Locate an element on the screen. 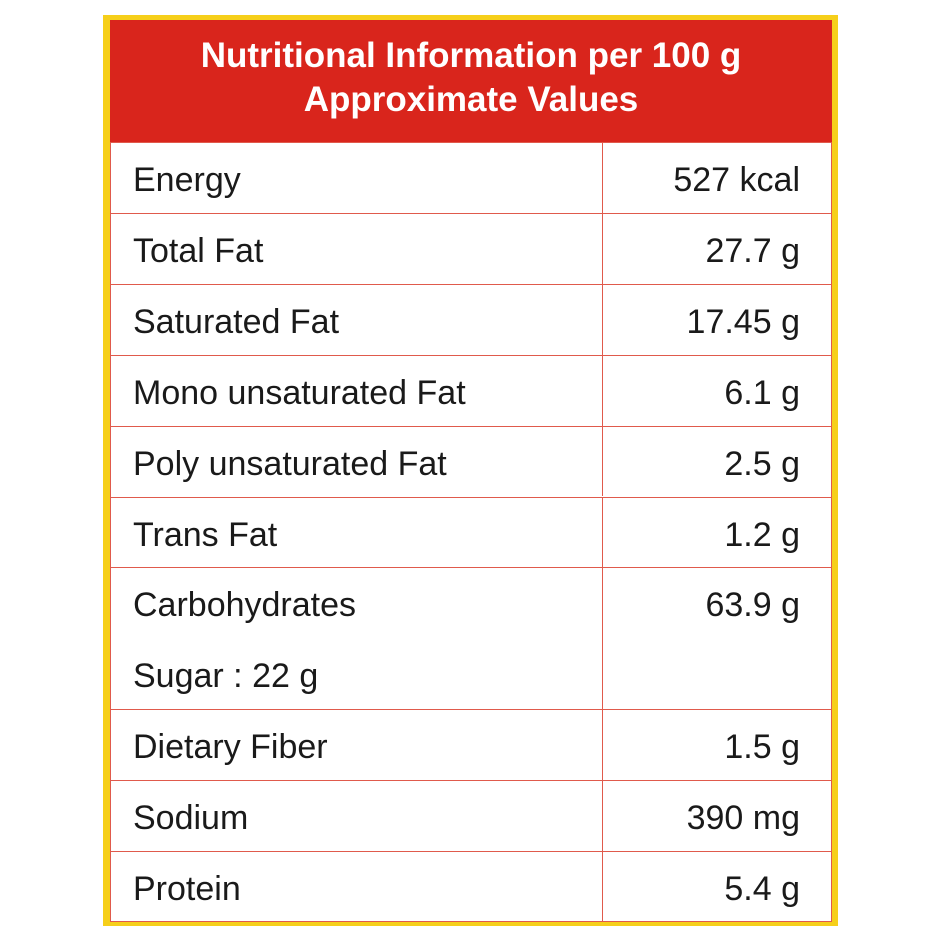 The image size is (940, 940). nutrient-value: 390 mg is located at coordinates (743, 818).